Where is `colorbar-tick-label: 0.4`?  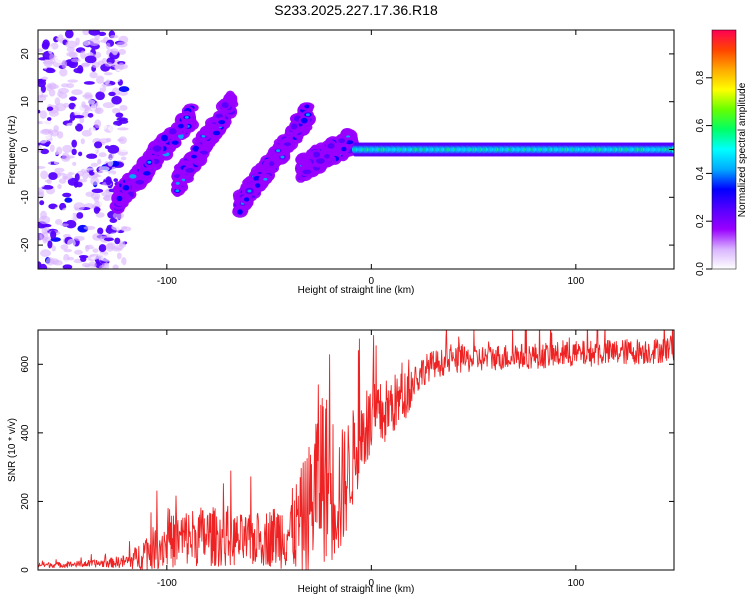 colorbar-tick-label: 0.4 is located at coordinates (700, 173).